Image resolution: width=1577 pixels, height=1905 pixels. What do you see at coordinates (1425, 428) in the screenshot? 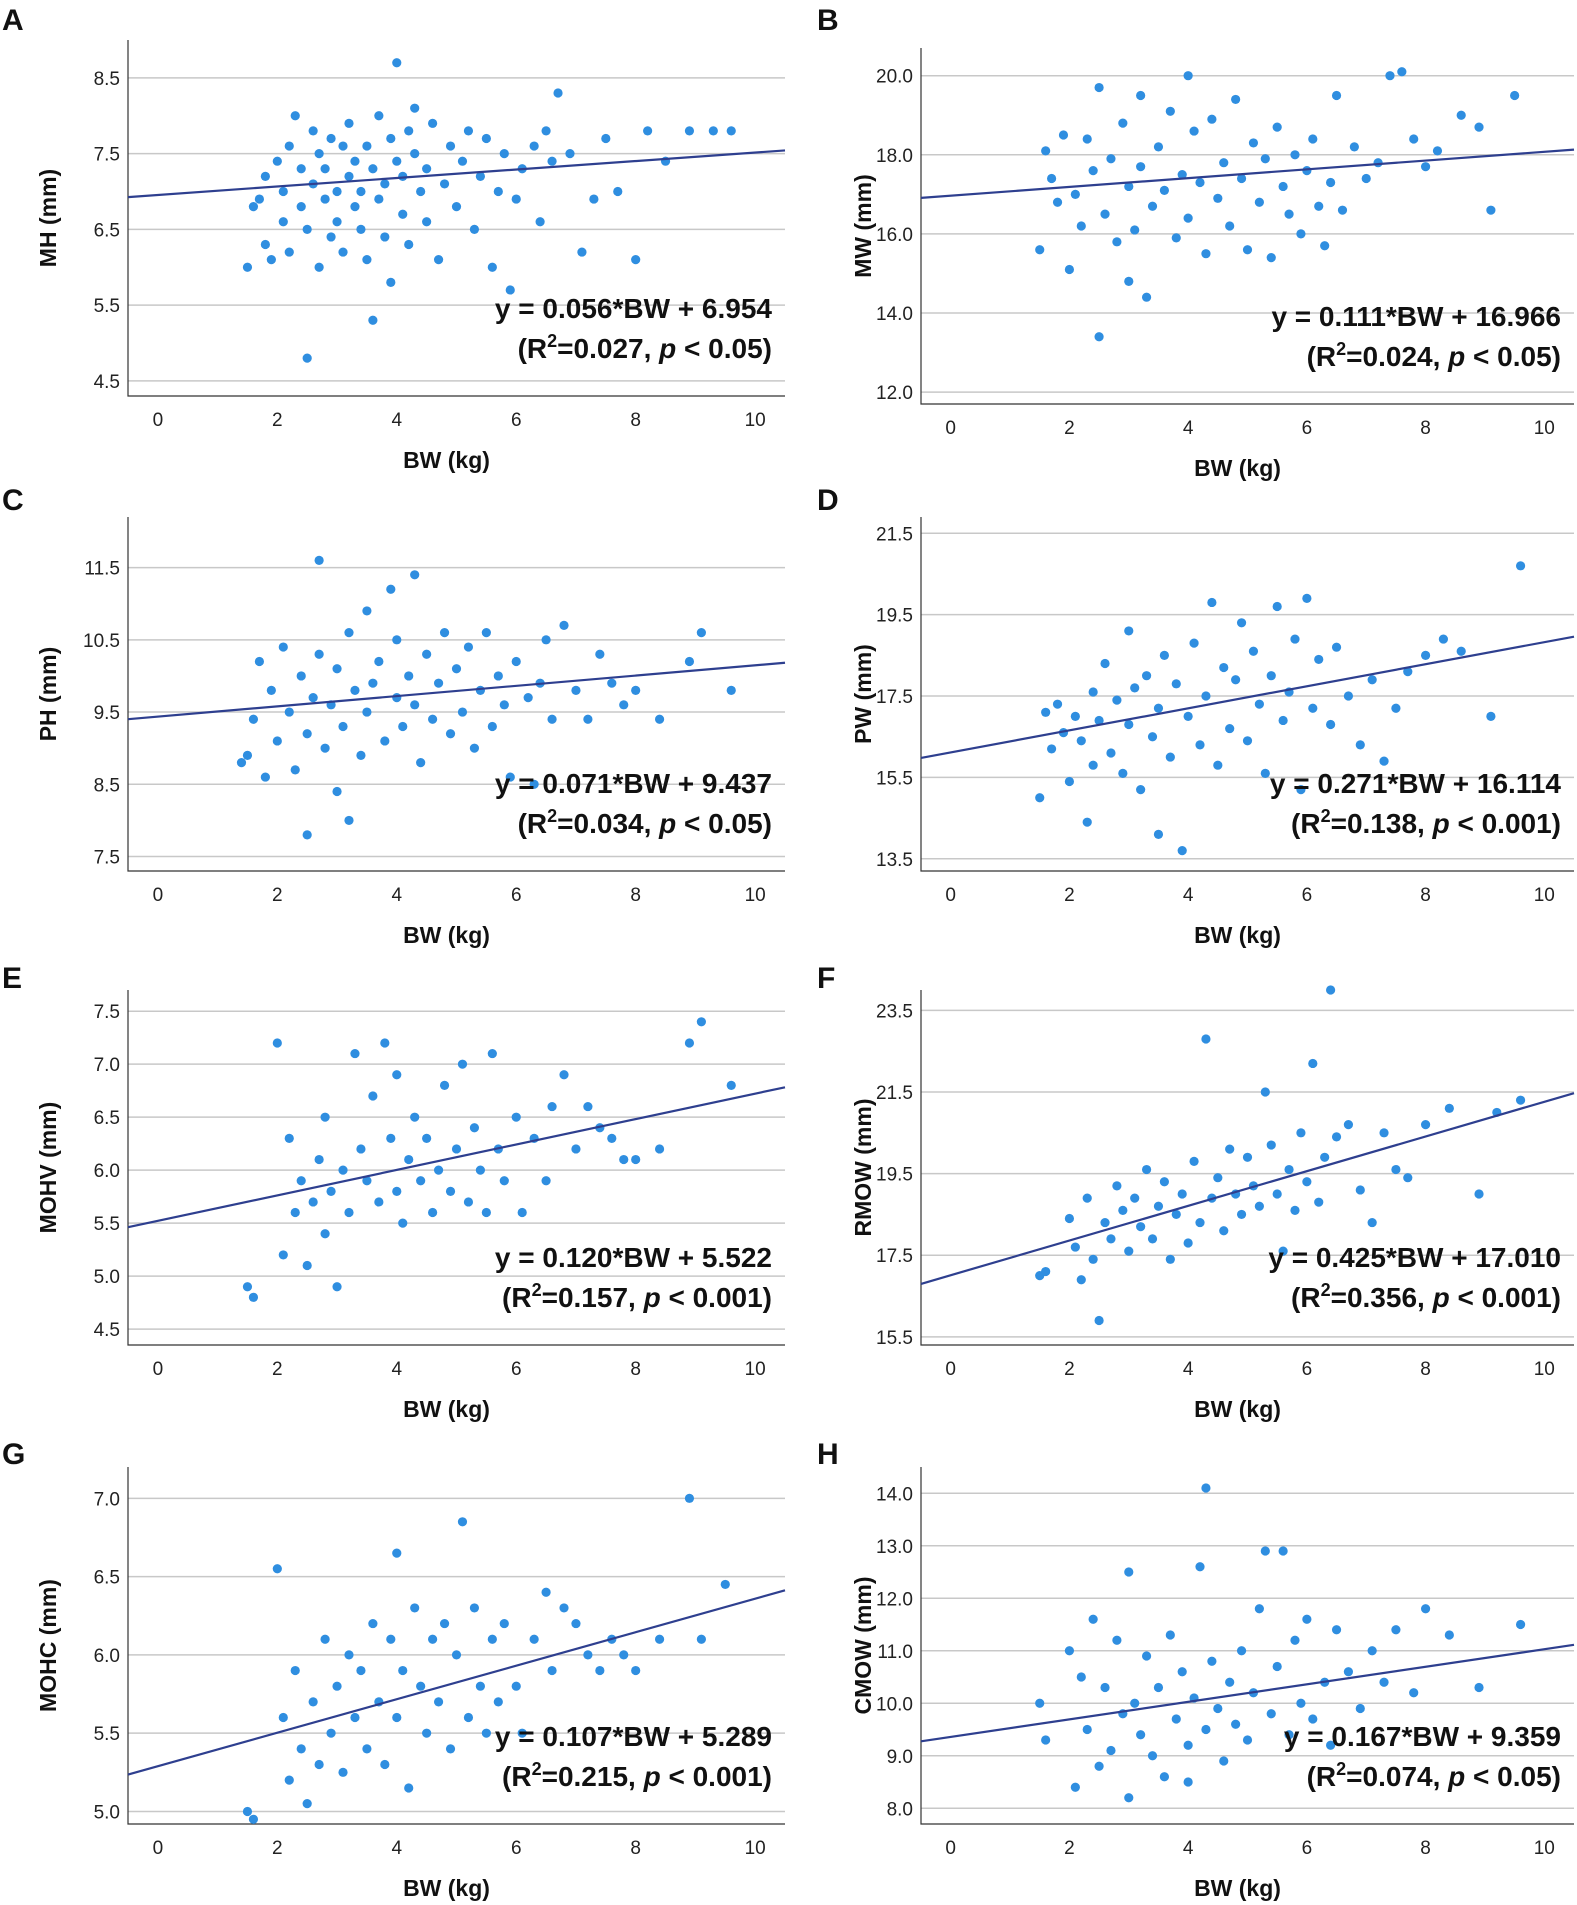
I see `x-tick-label: 8` at bounding box center [1425, 428].